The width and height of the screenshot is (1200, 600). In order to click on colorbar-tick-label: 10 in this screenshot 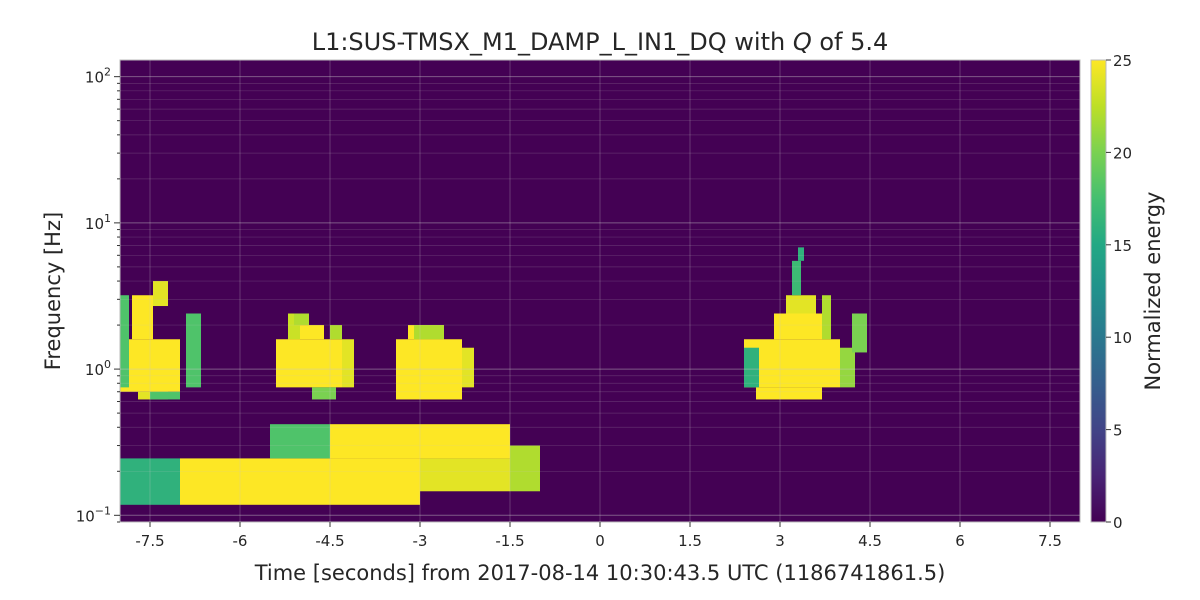, I will do `click(1122, 338)`.